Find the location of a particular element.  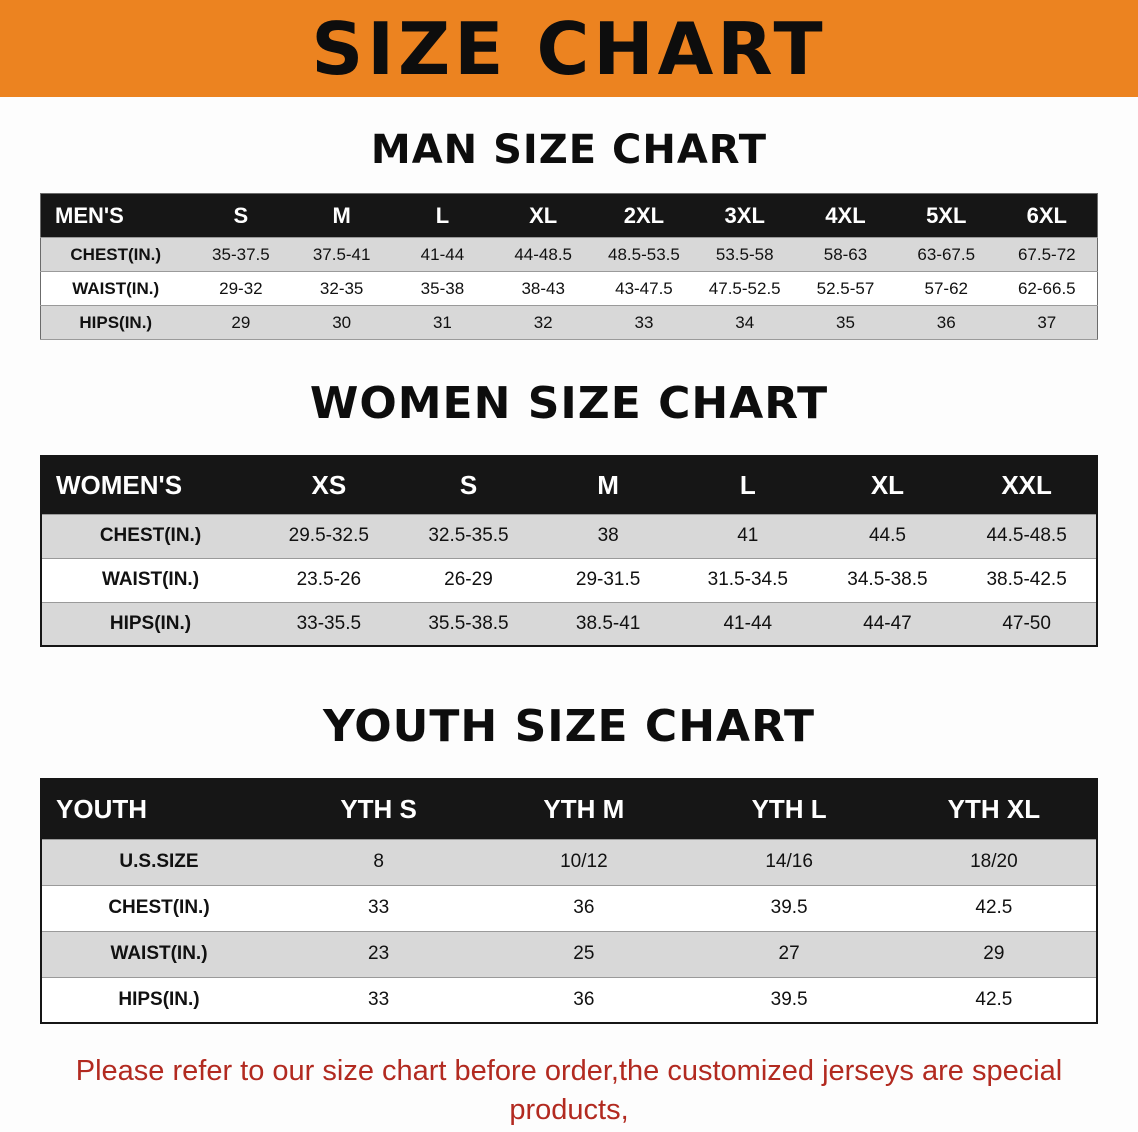

size-value-cell: 43-47.5 is located at coordinates (644, 288).